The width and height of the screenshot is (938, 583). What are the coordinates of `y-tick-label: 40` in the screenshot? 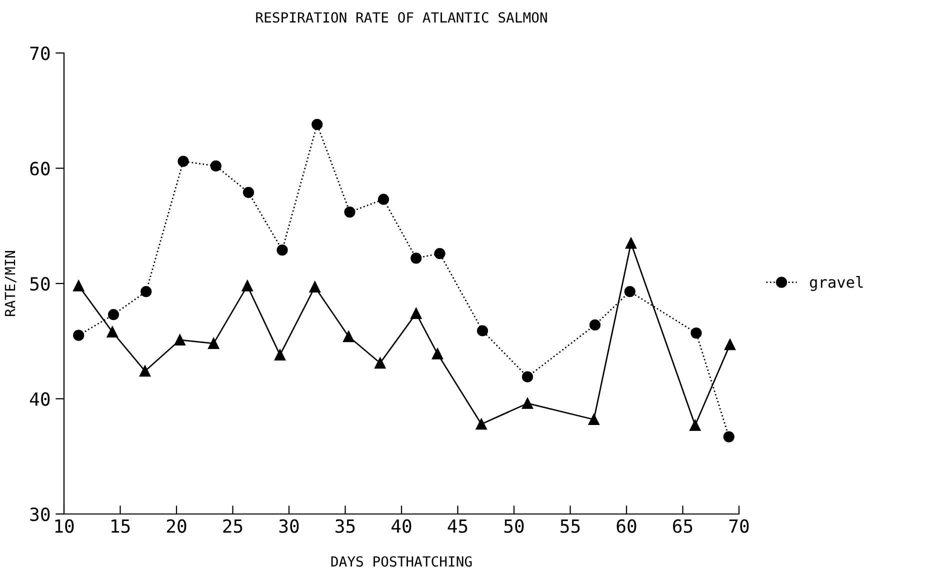 It's located at (40, 399).